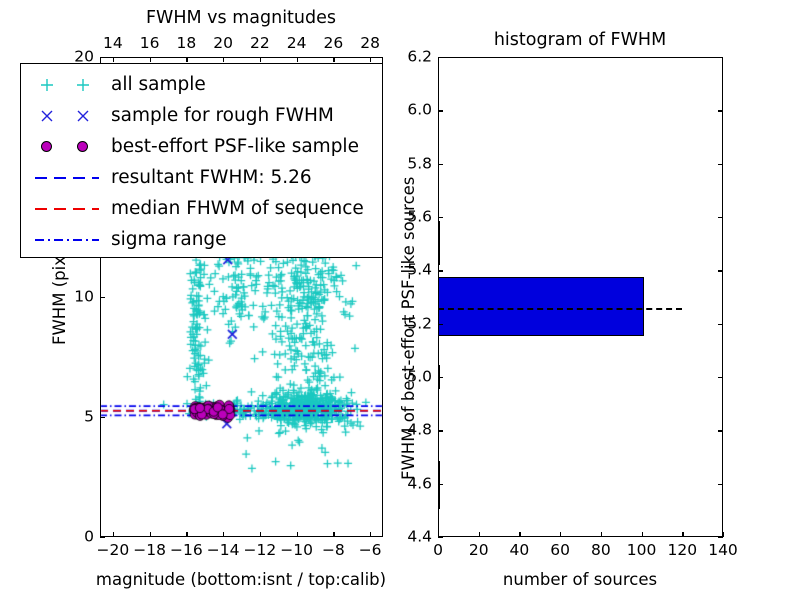 The height and width of the screenshot is (600, 800). I want to click on top-x-tick-label: 22, so click(260, 43).